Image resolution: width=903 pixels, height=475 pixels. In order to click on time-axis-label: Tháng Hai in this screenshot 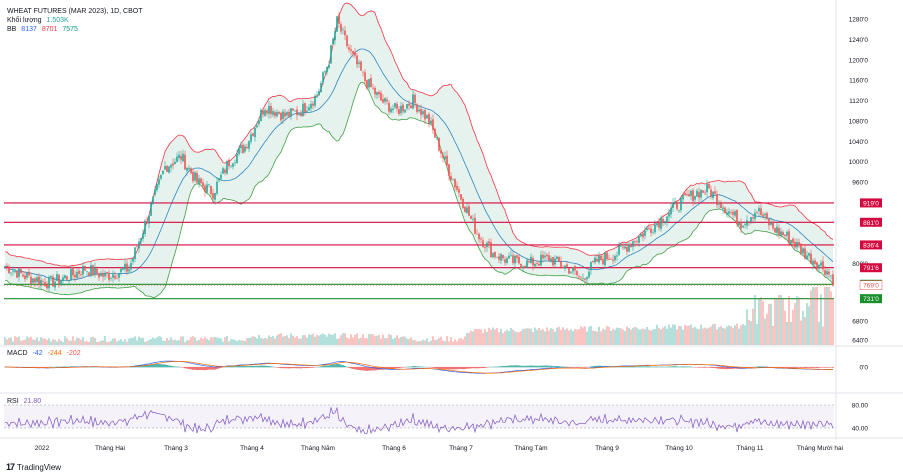, I will do `click(110, 448)`.